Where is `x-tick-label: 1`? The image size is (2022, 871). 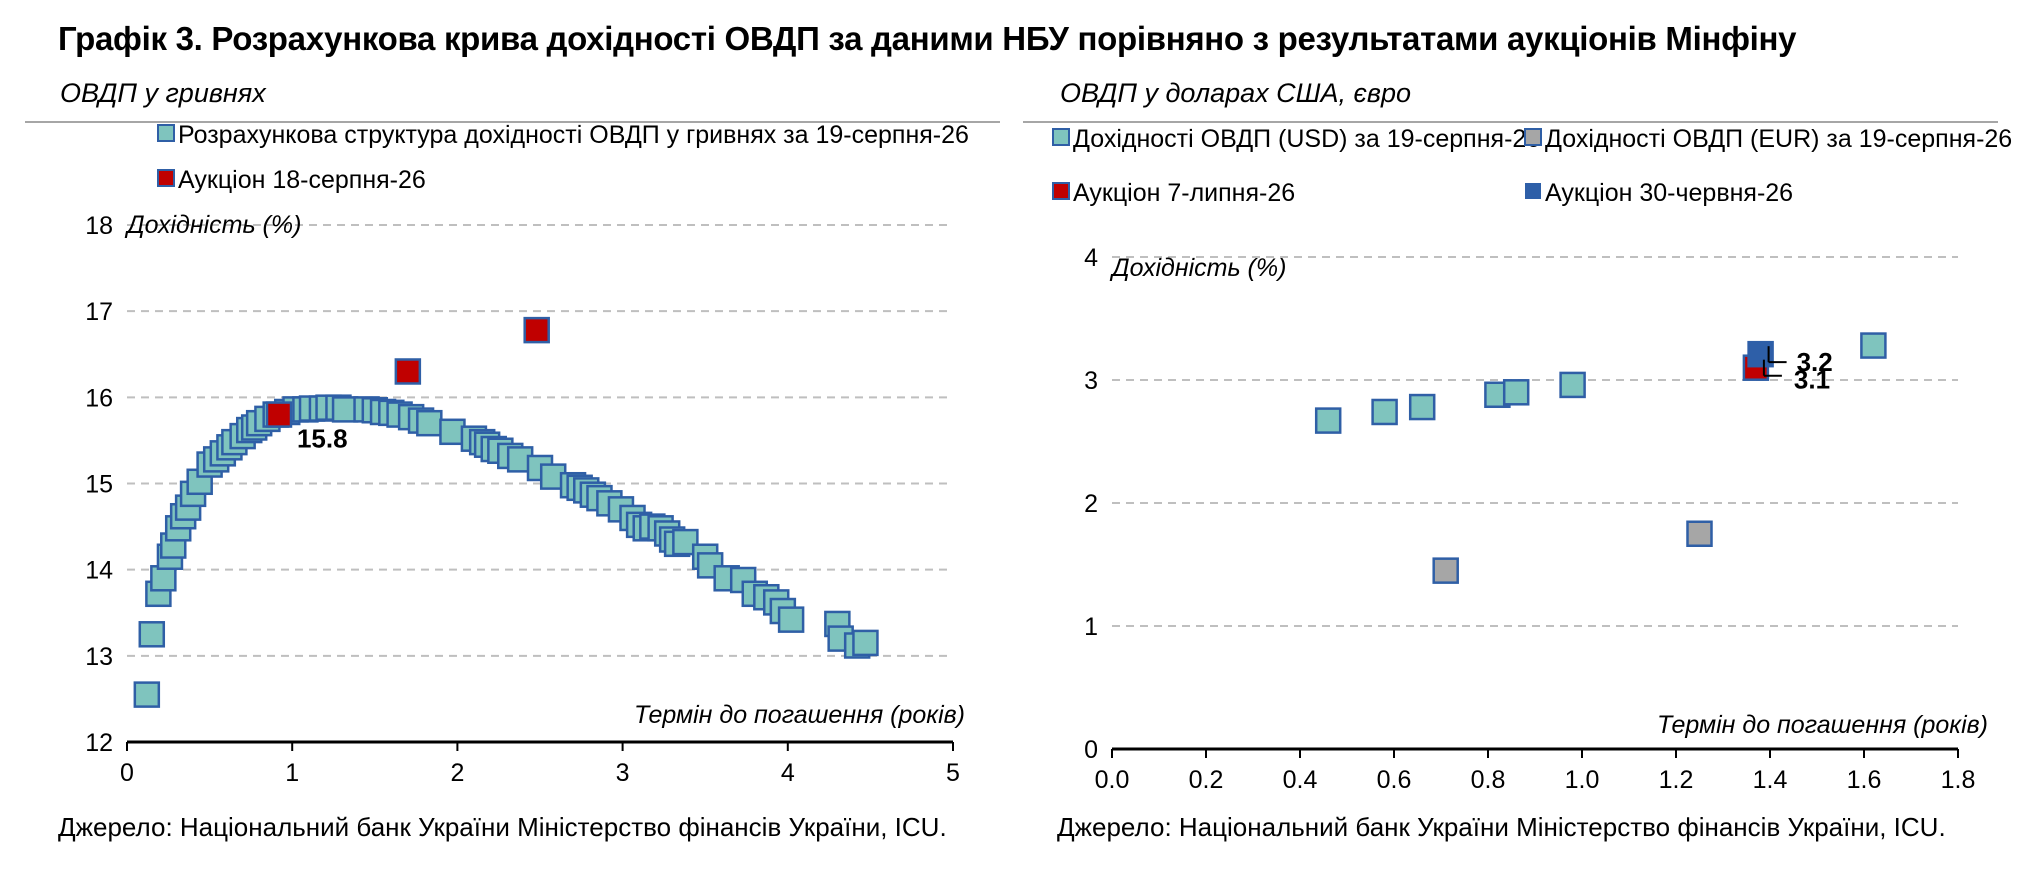
x-tick-label: 1 is located at coordinates (292, 773).